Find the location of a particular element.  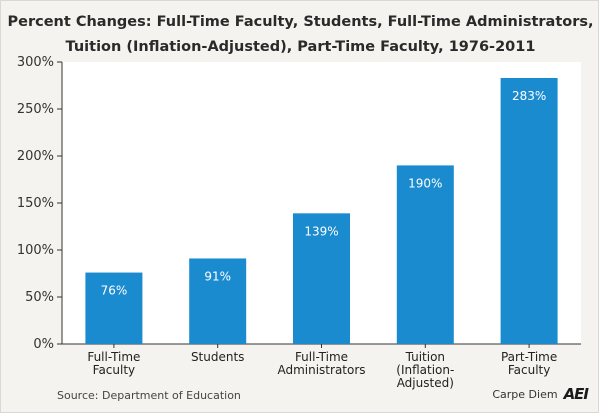

category-label: Part-Time Faculty is located at coordinates (529, 363).